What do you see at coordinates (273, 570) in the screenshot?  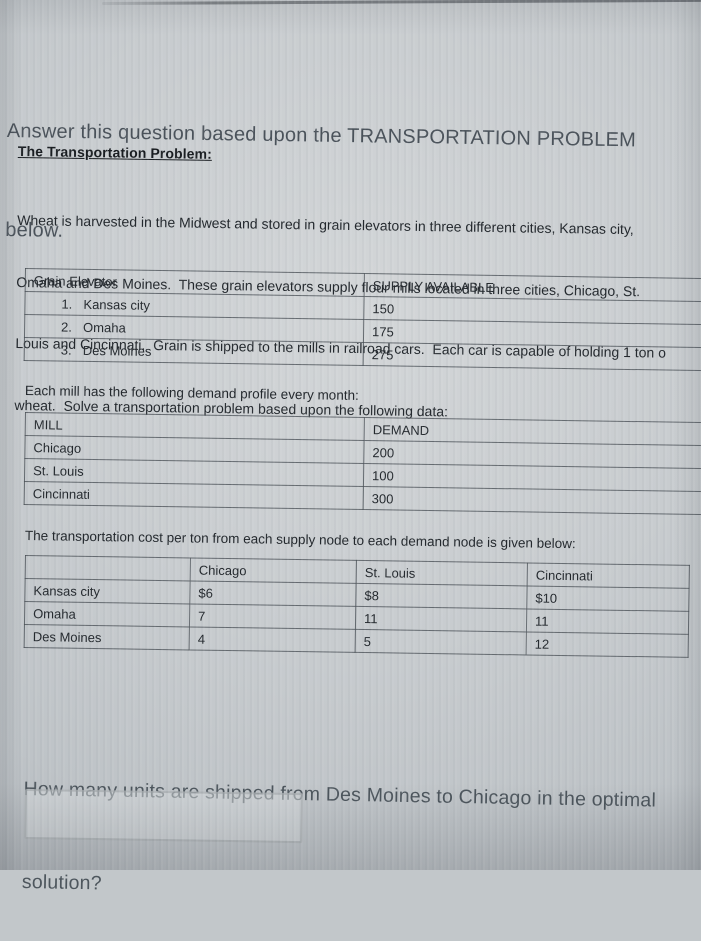 I see `table-cell: Chicago` at bounding box center [273, 570].